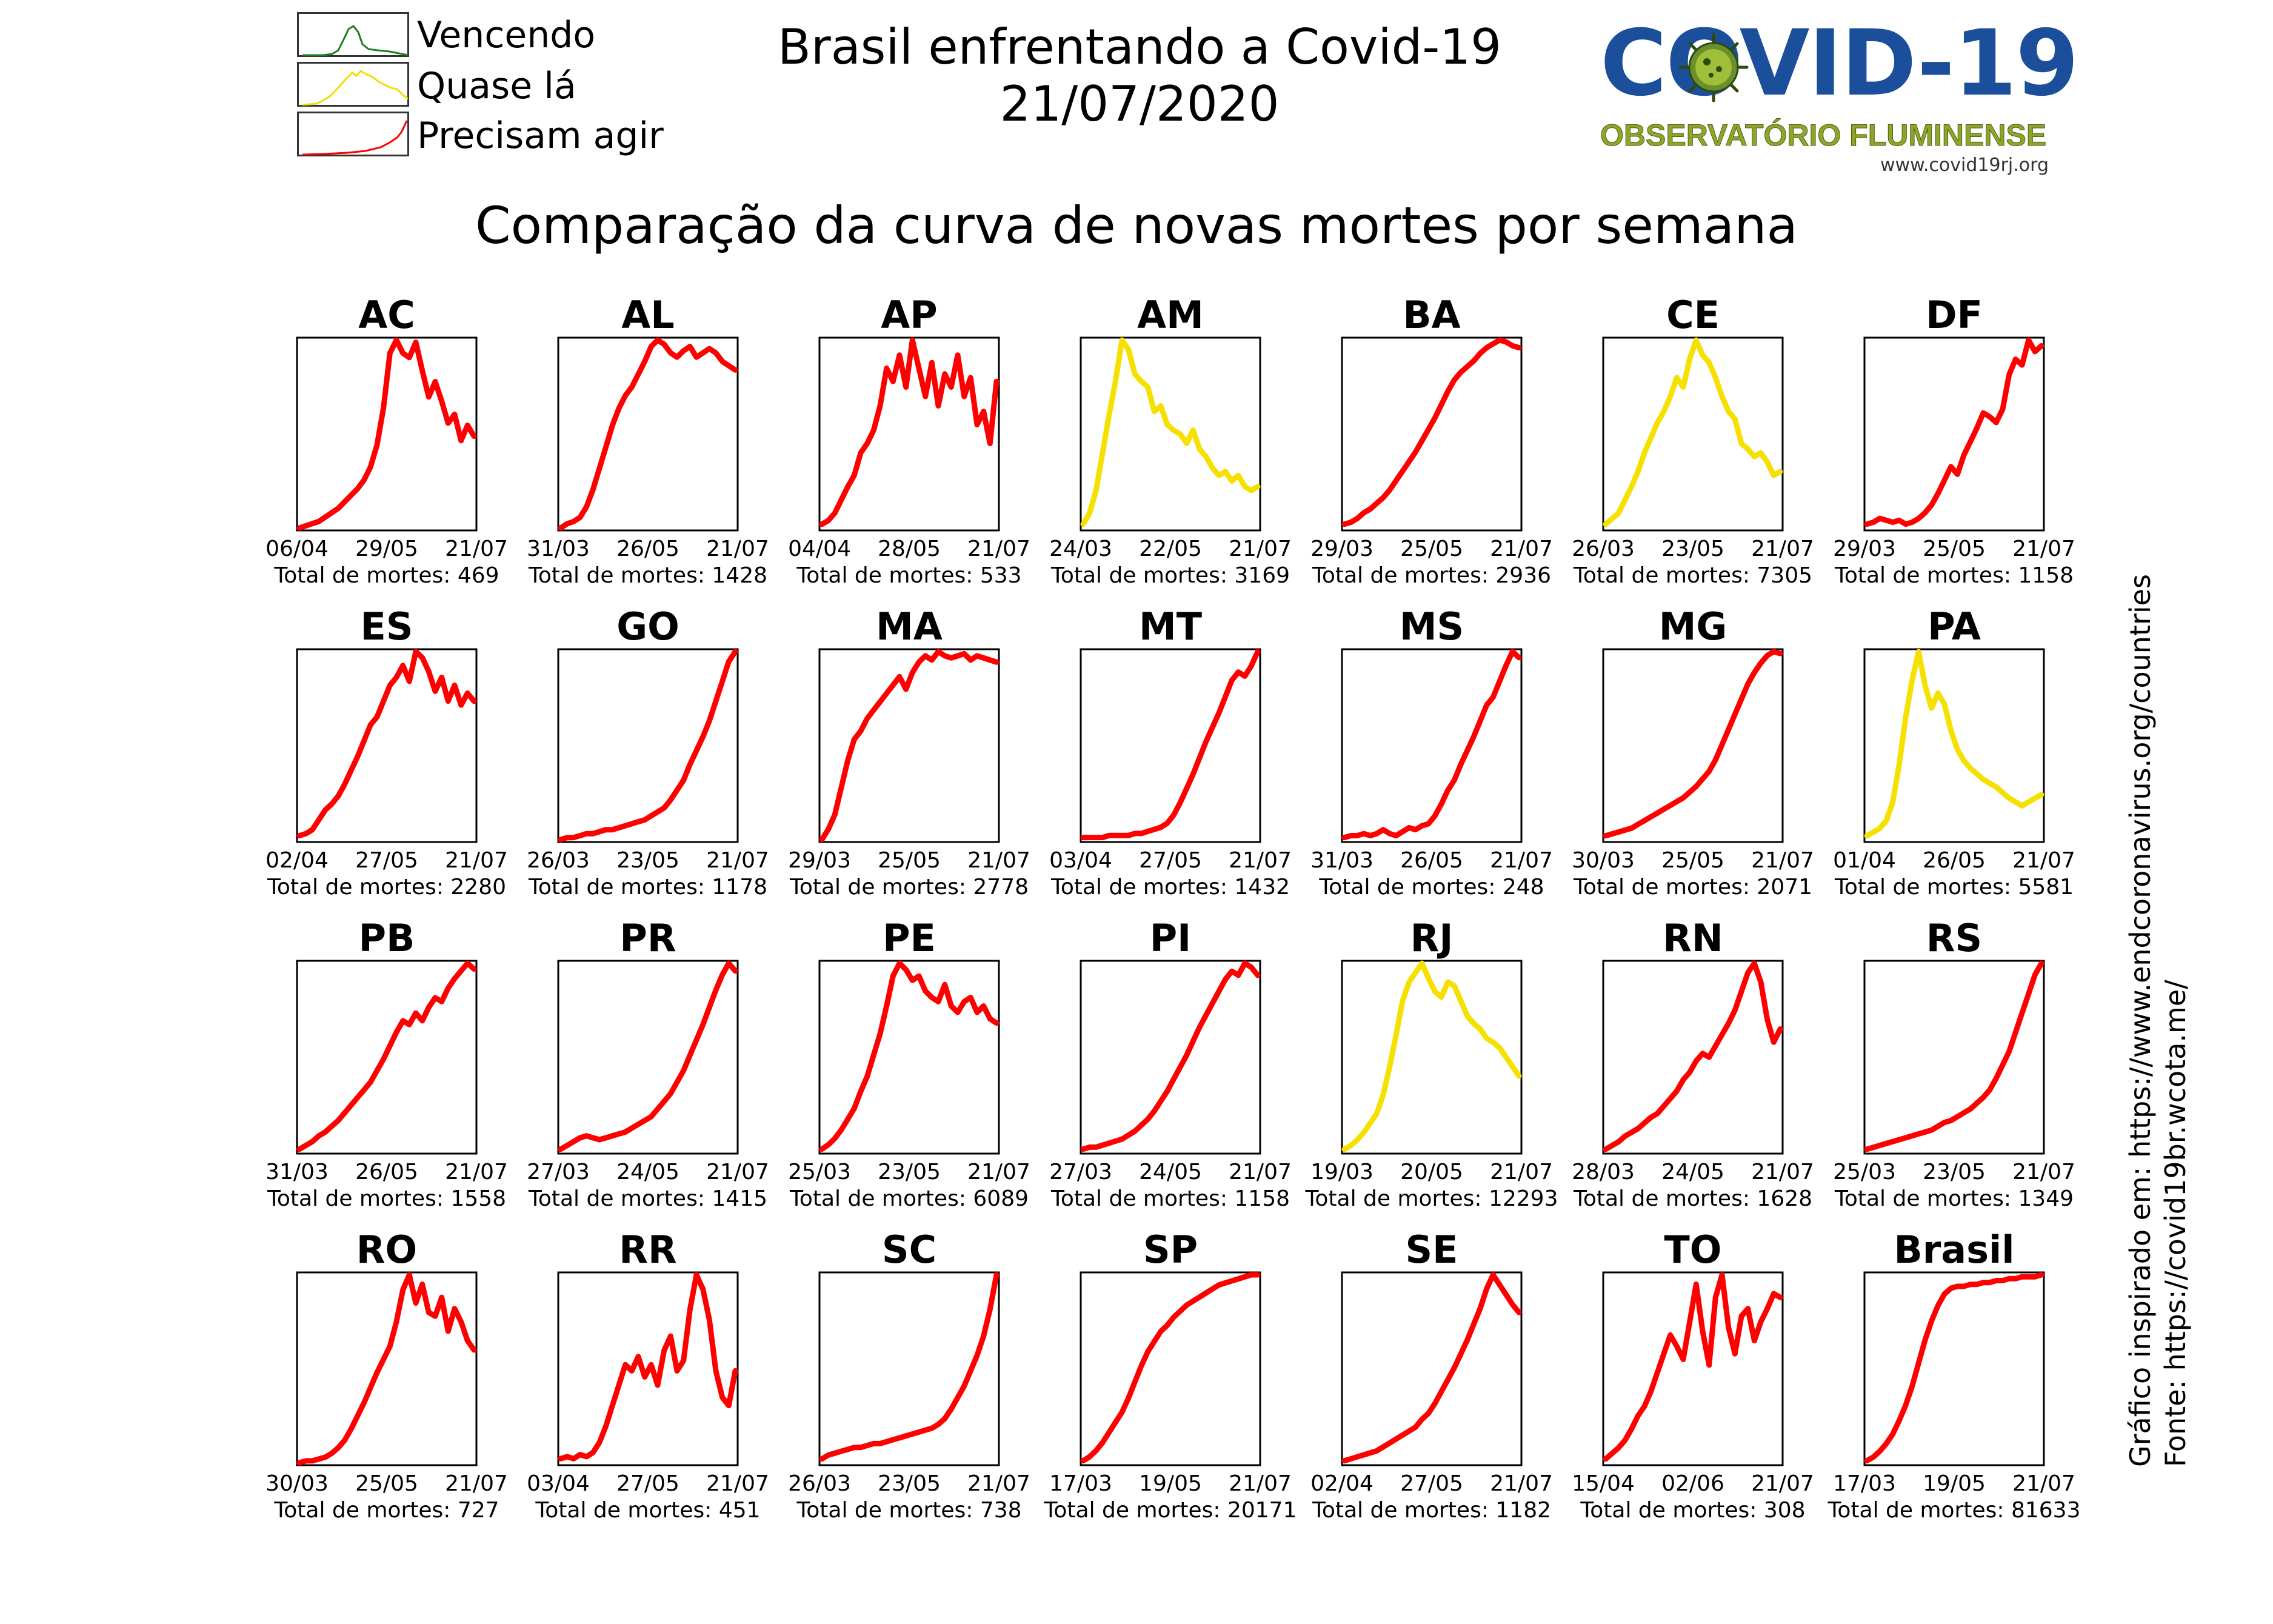 The image size is (2273, 1624). I want to click on series-line-pb, so click(386, 1056).